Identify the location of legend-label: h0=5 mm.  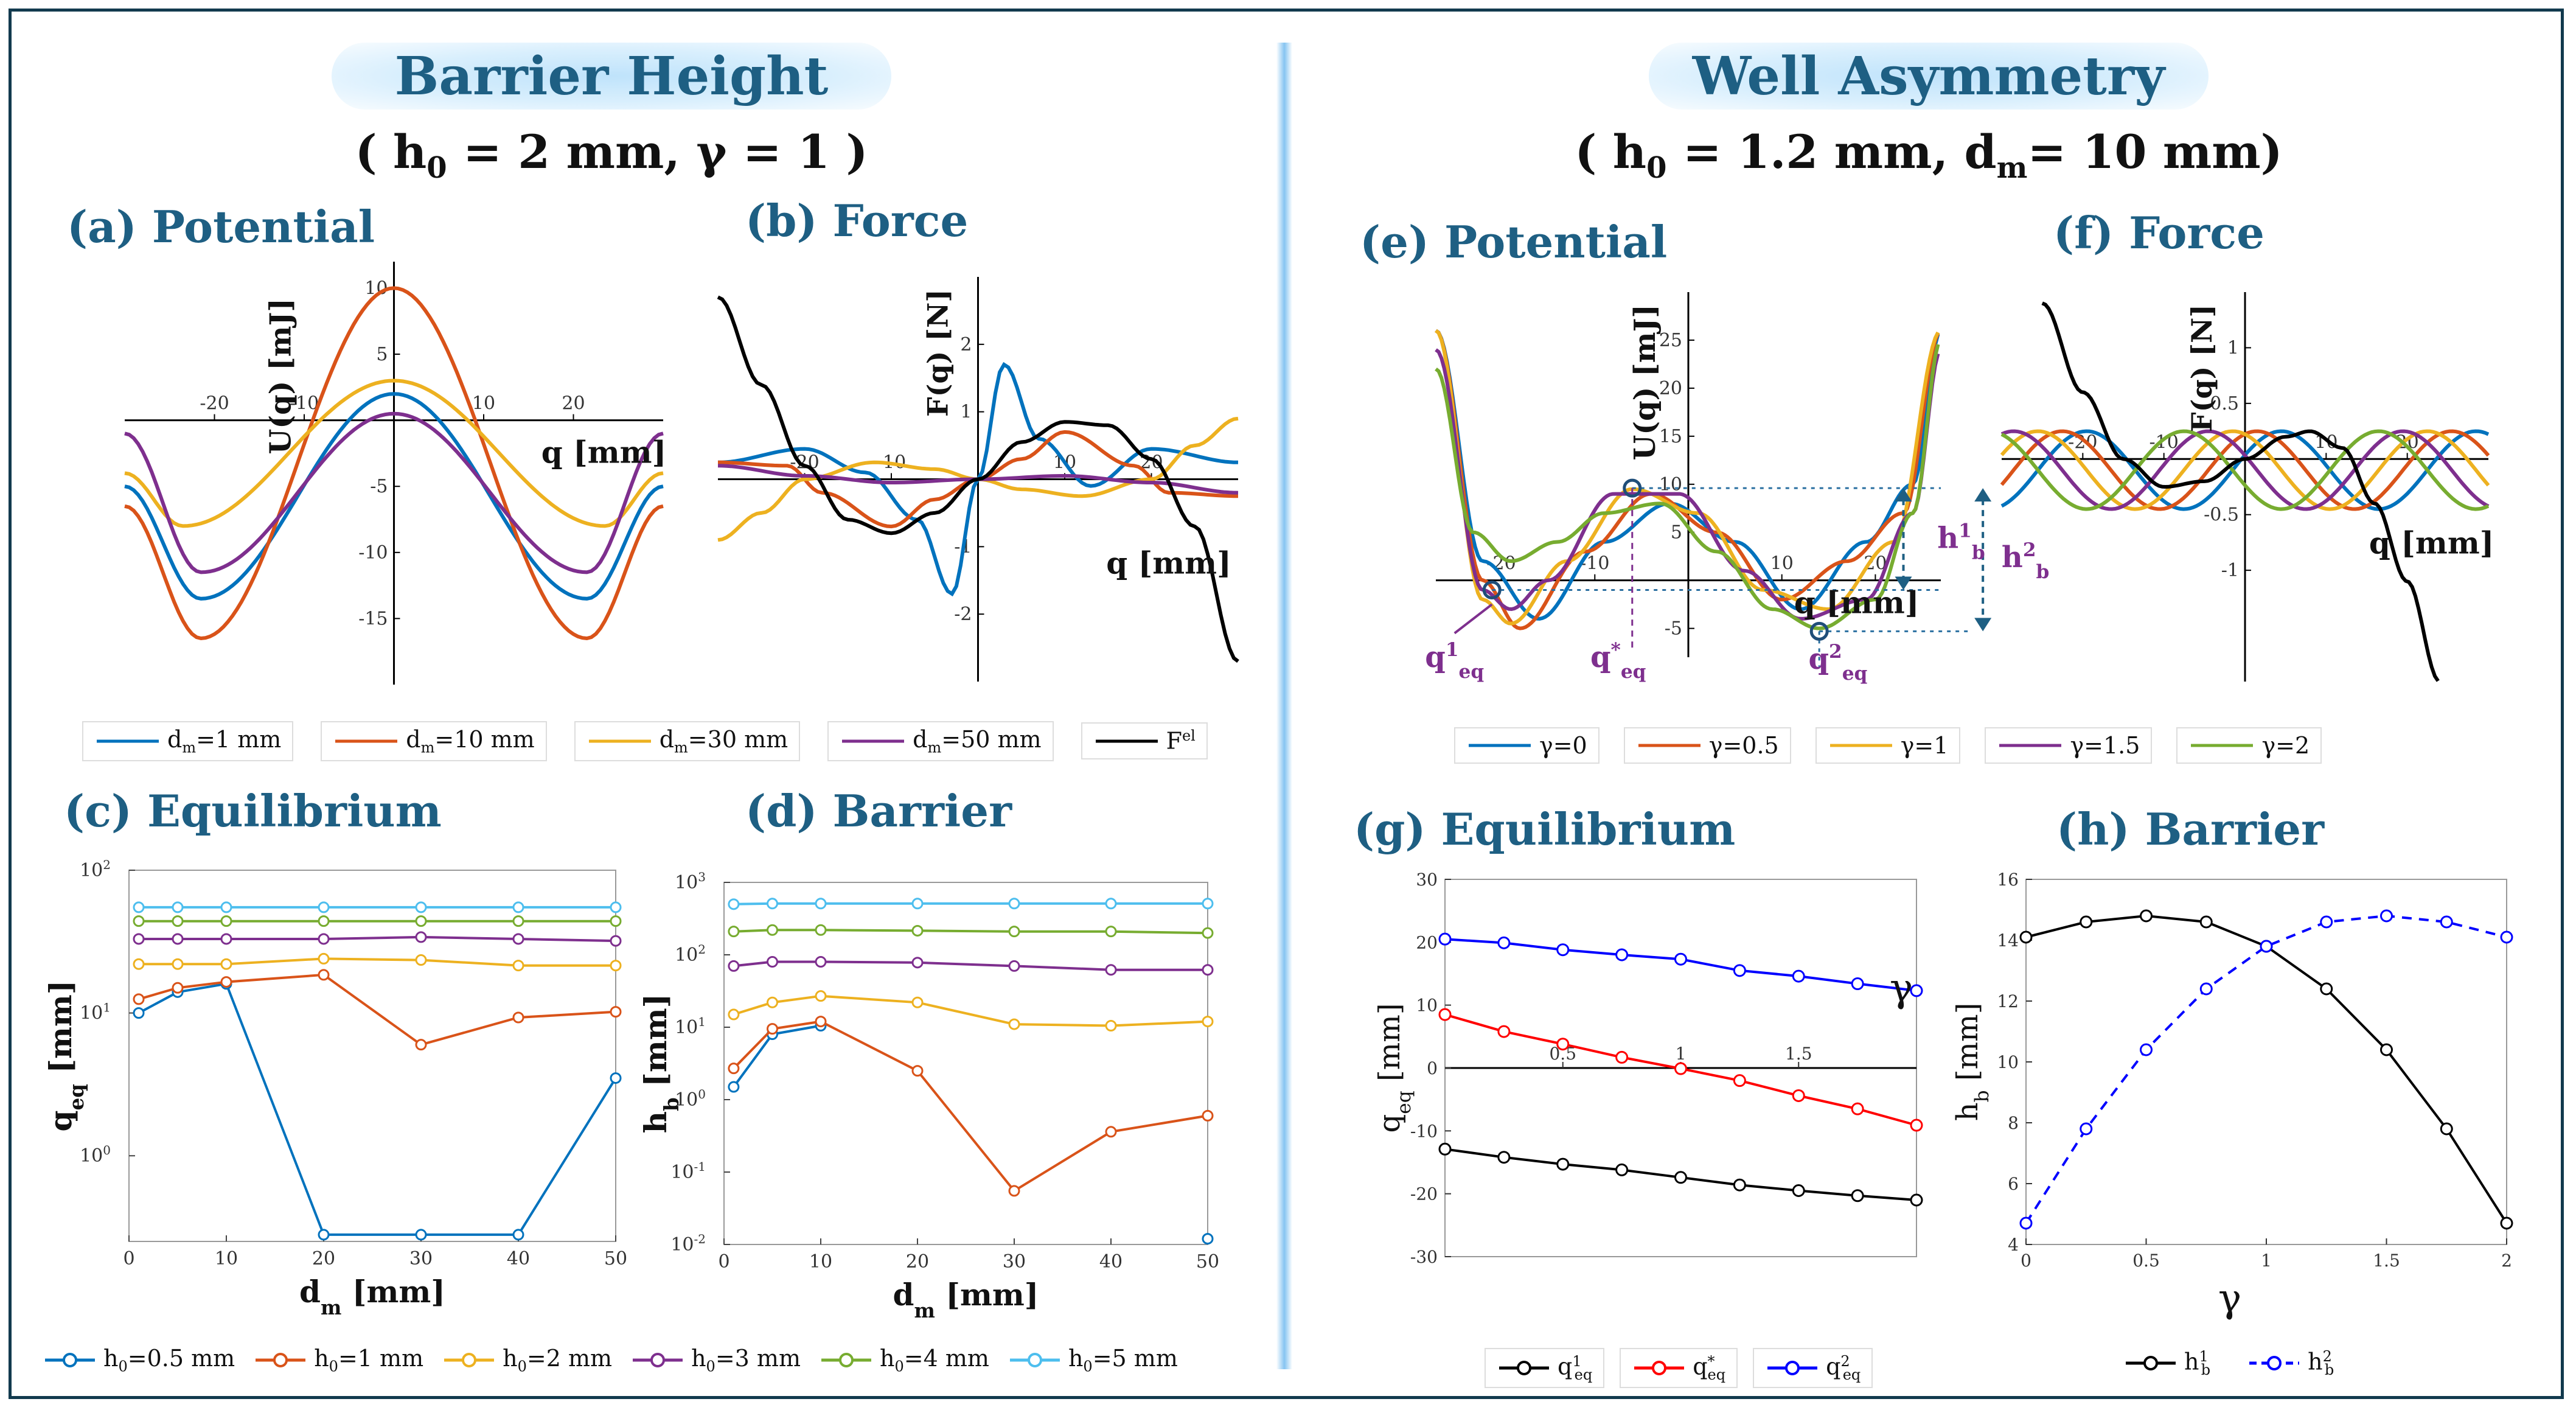
(1123, 1360).